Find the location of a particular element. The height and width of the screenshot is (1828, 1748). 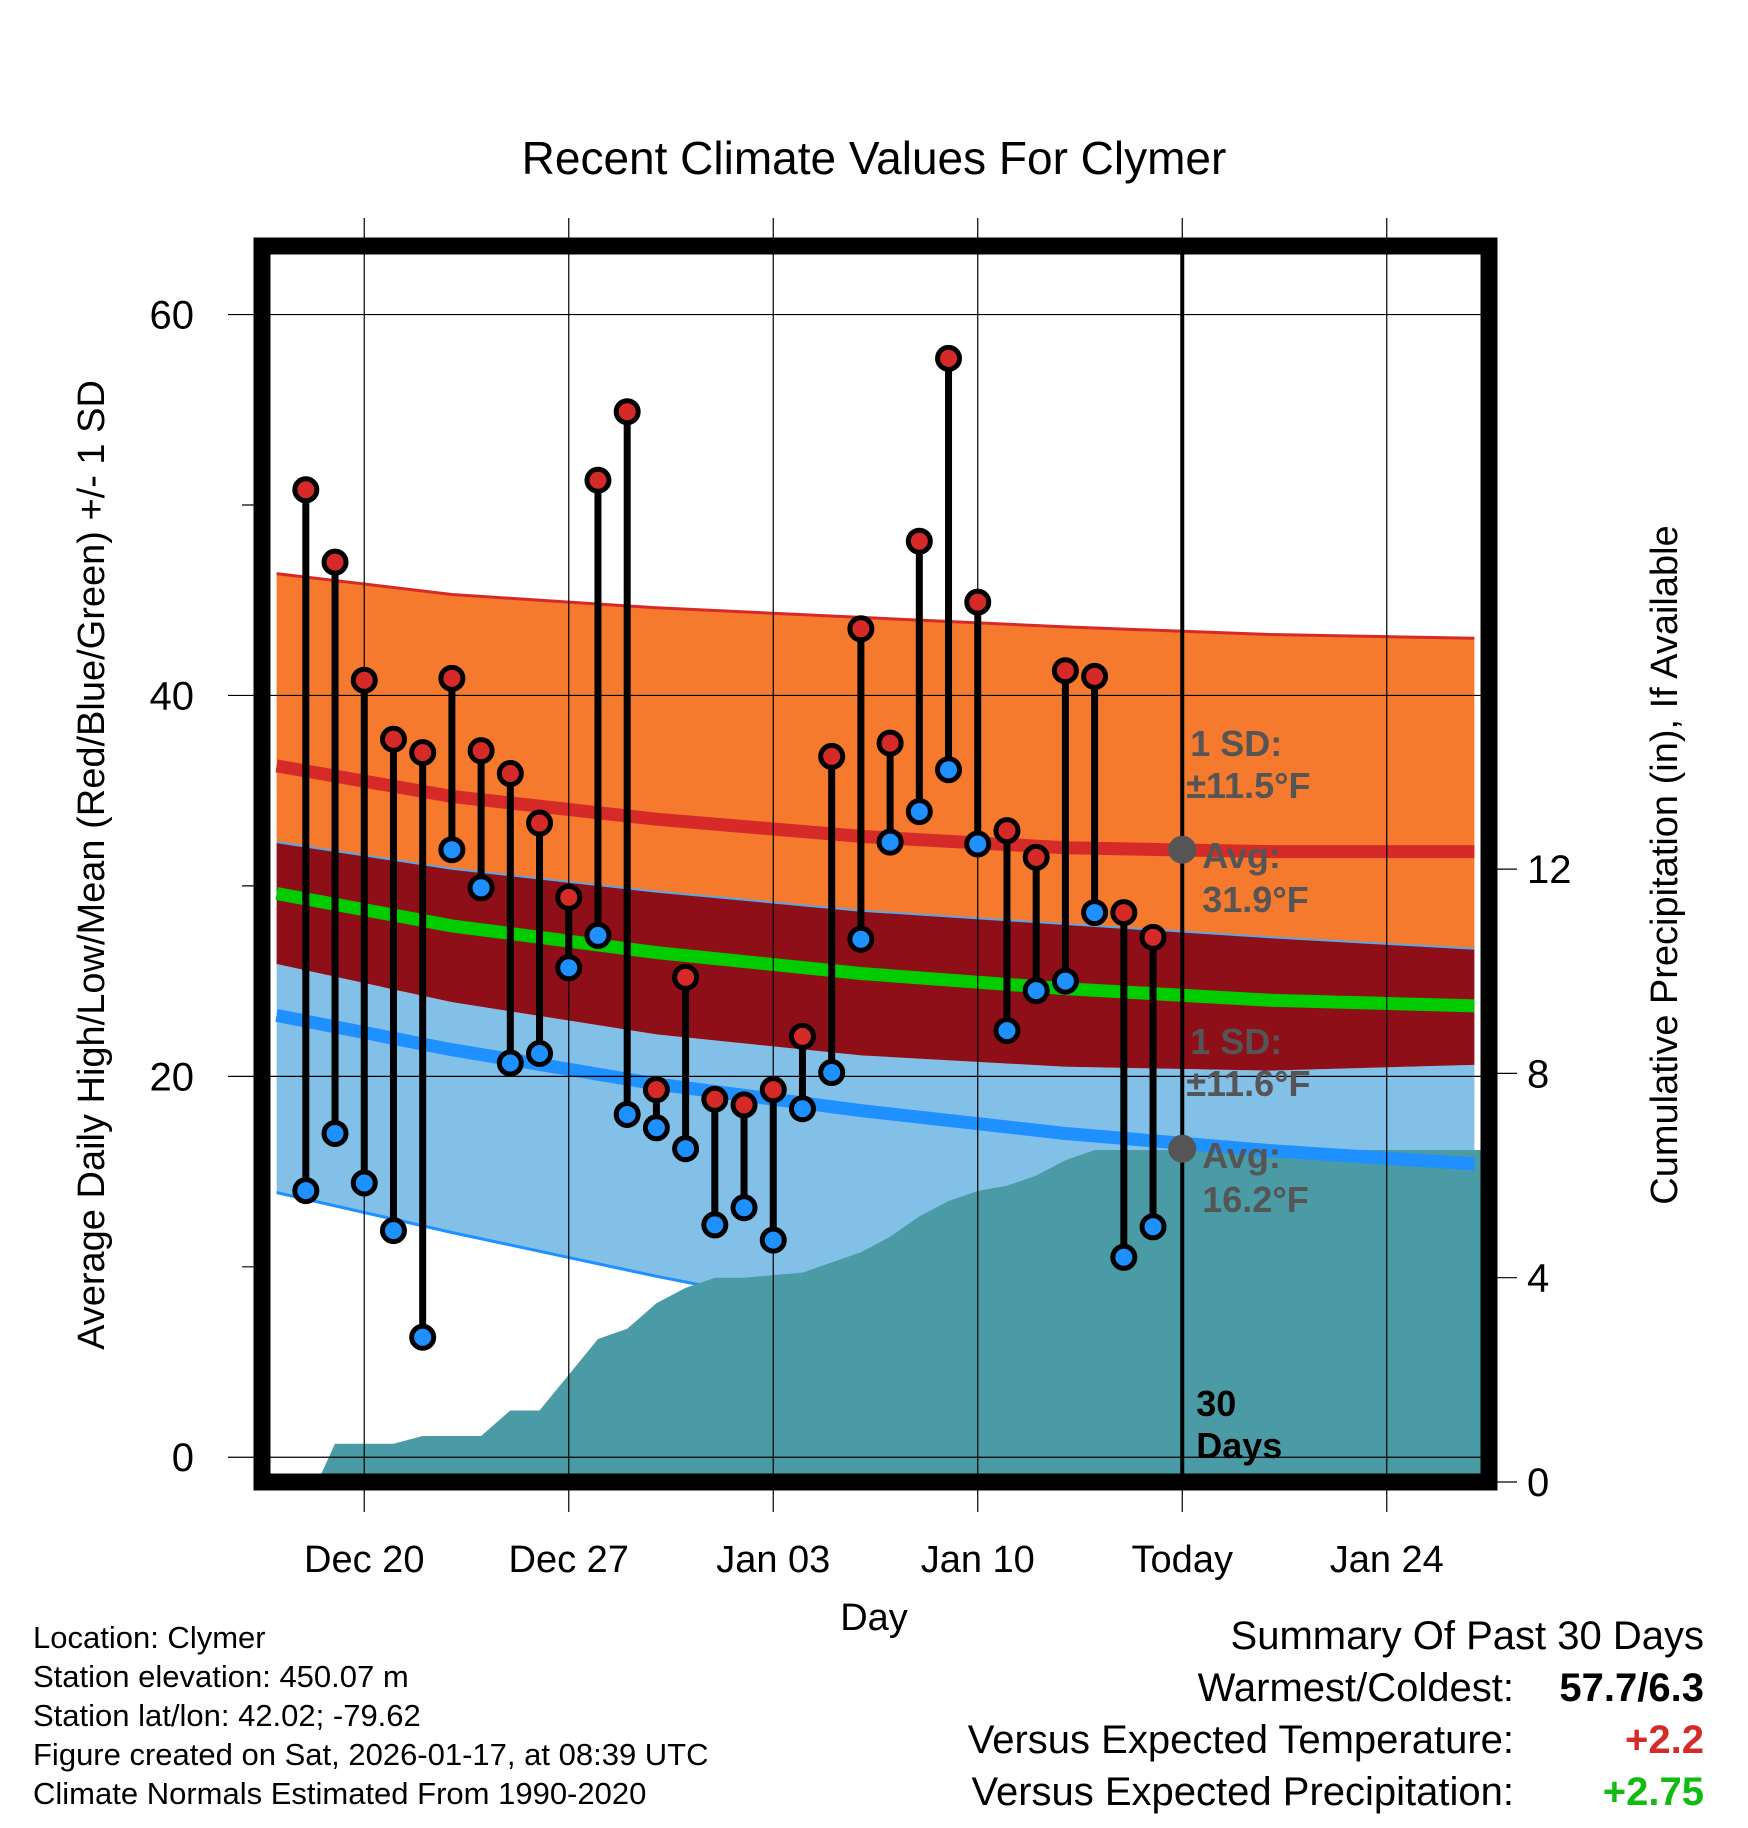

summary-title: Summary Of Past 30 Days is located at coordinates (1467, 1636).